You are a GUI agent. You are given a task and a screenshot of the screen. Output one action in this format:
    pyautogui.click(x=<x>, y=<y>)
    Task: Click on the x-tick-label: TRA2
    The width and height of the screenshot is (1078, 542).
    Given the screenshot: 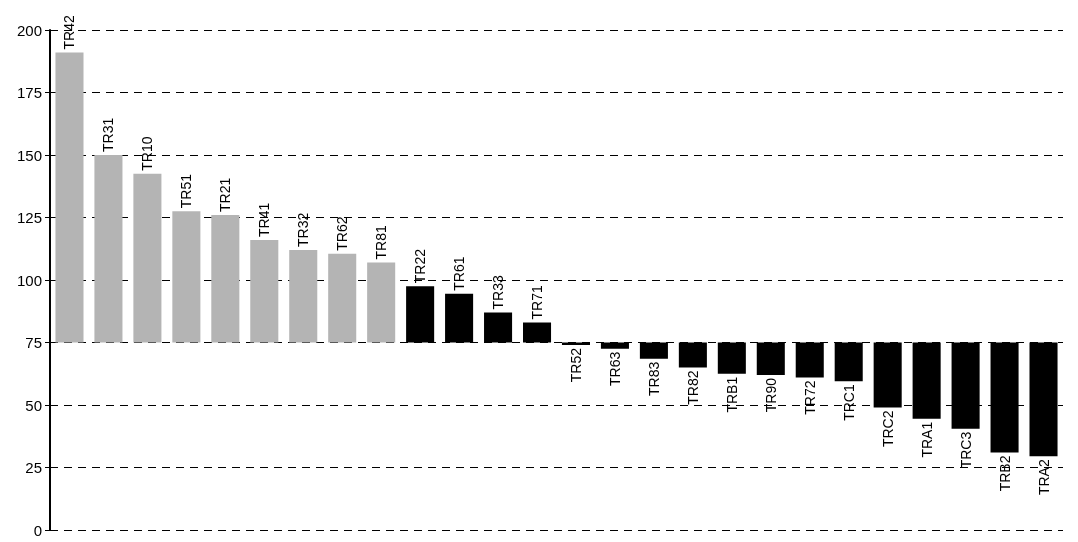 What is the action you would take?
    pyautogui.click(x=1043, y=477)
    